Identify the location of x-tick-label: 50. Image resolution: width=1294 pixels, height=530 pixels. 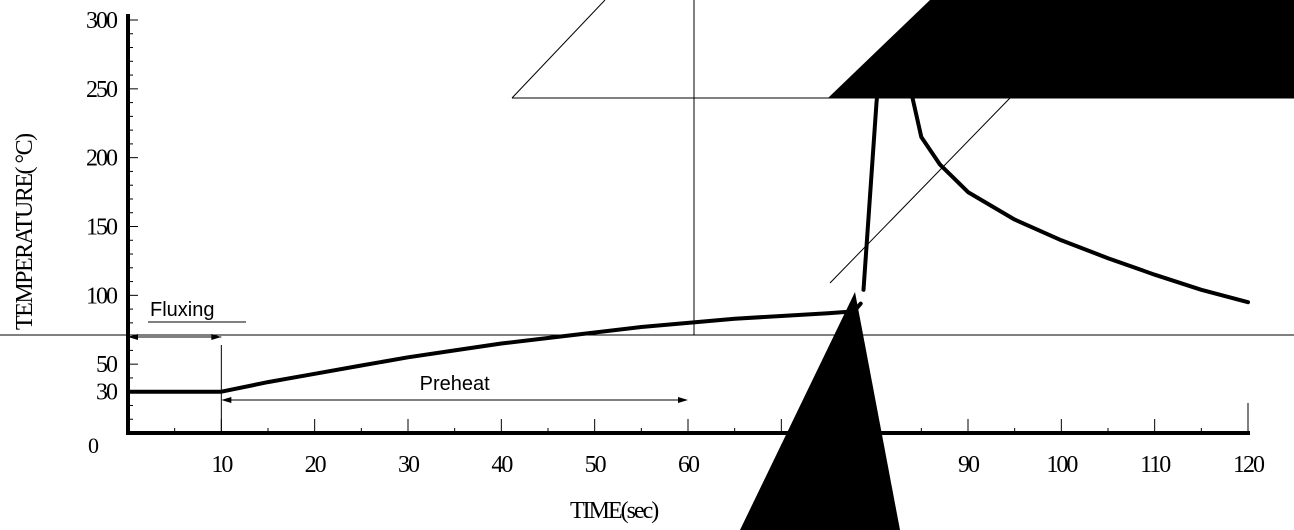
(596, 465).